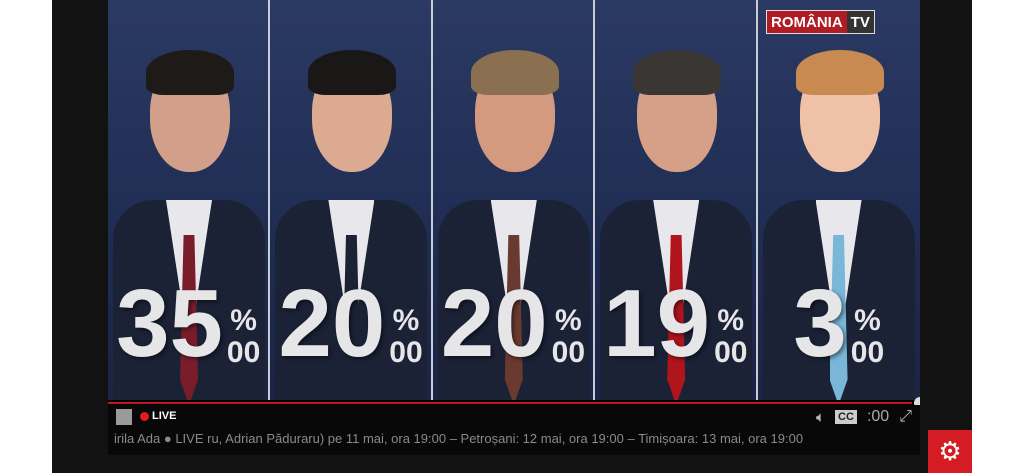 The width and height of the screenshot is (1024, 473). I want to click on candidate-panel: 19 % 00, so click(676, 200).